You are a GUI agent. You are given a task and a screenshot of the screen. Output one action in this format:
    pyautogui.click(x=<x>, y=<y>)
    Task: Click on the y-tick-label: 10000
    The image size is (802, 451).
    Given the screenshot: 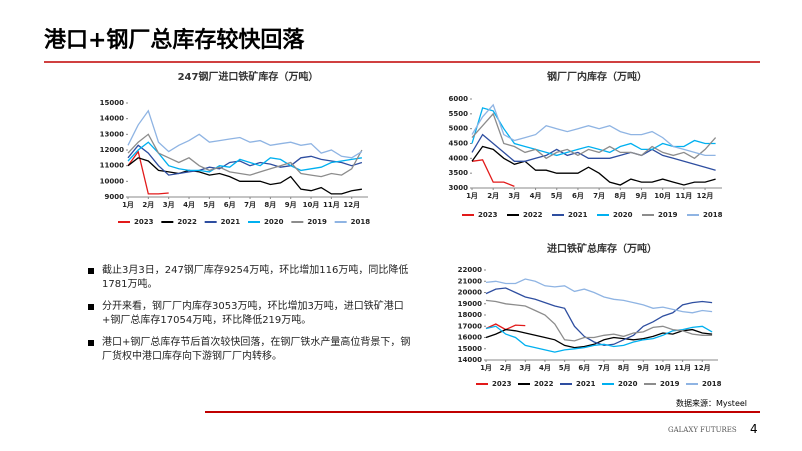 What is the action you would take?
    pyautogui.click(x=112, y=181)
    